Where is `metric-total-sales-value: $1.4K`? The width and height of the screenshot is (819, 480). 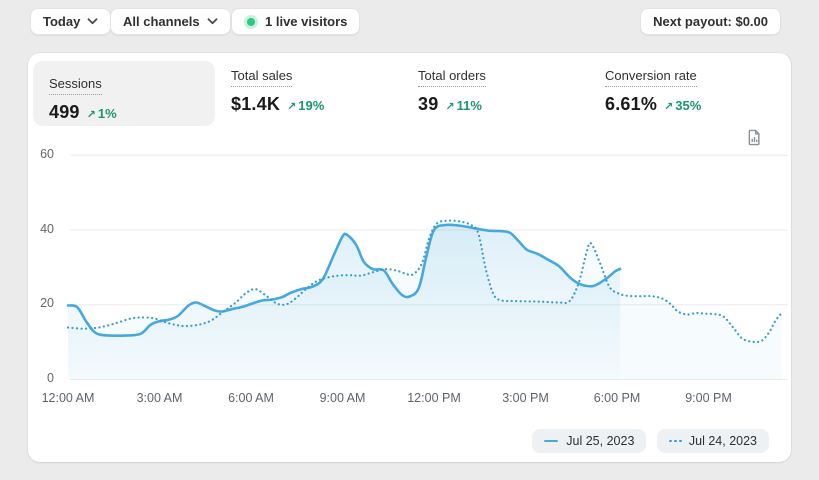
metric-total-sales-value: $1.4K is located at coordinates (256, 104).